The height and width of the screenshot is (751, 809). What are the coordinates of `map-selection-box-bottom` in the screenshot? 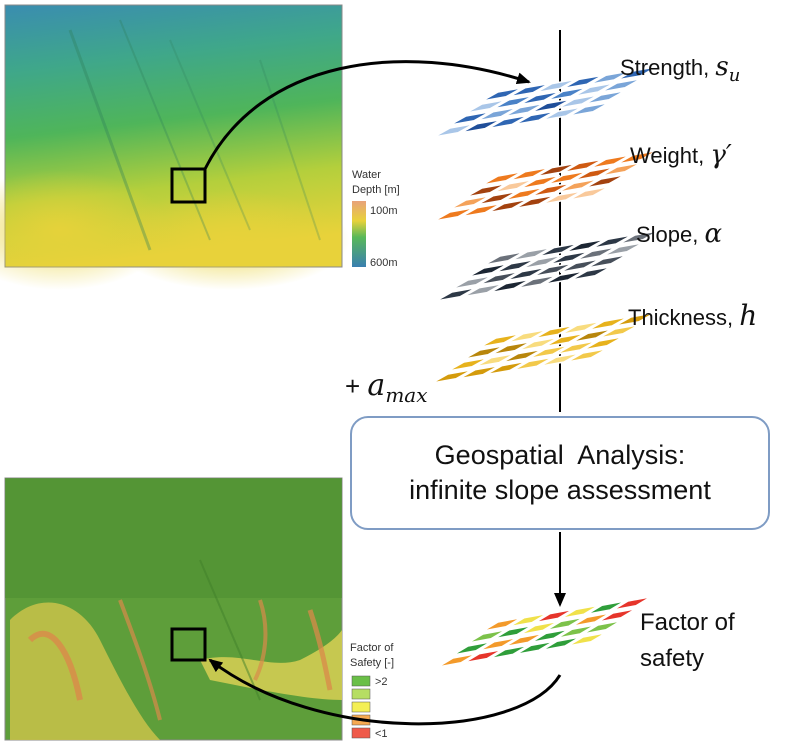 It's located at (188, 644).